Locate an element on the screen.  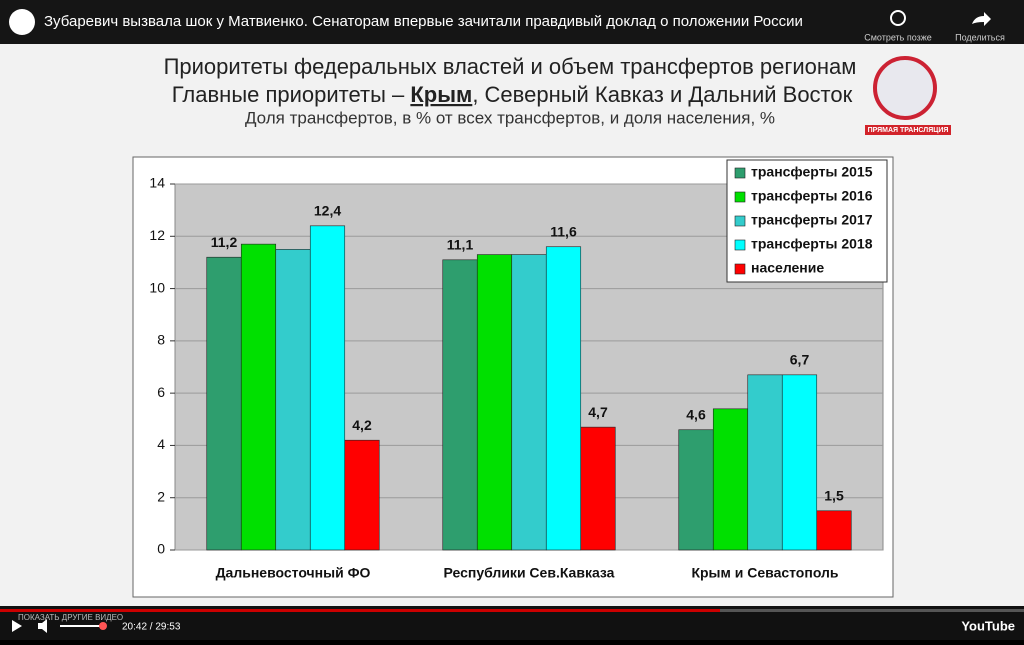
y-tick-label: 12 is located at coordinates (157, 235).